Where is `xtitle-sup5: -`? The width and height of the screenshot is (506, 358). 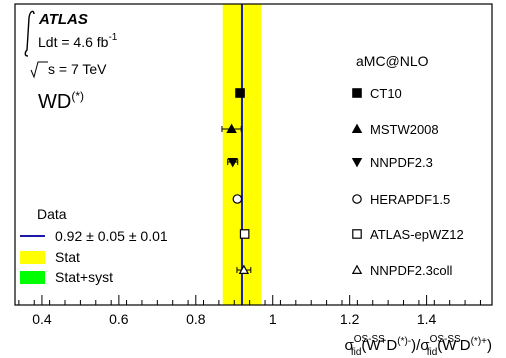 xtitle-sup5: - is located at coordinates (457, 341).